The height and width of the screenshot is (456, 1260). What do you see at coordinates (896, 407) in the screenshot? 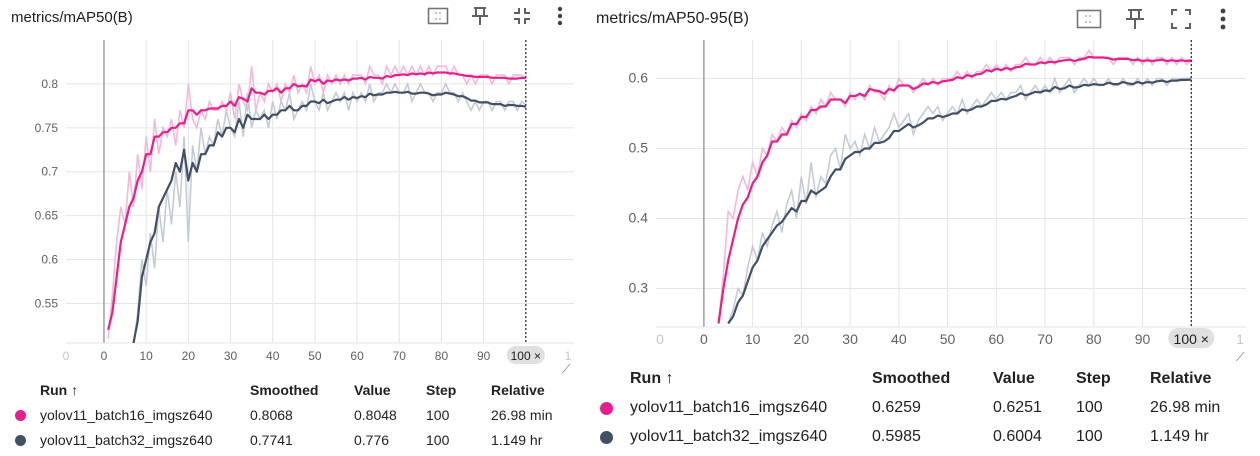
I see `smoothed-value: 0.6259` at bounding box center [896, 407].